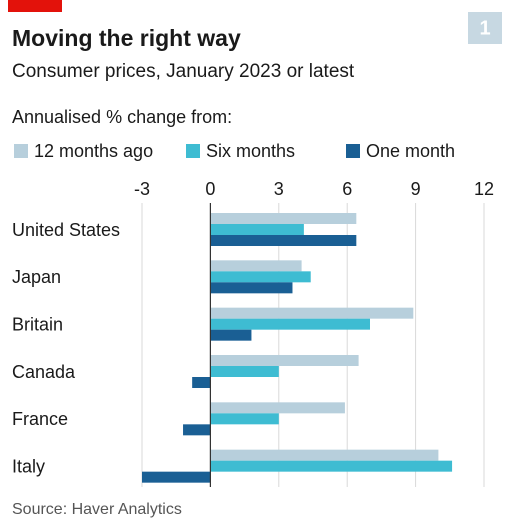  Describe the element at coordinates (66, 230) in the screenshot. I see `y-tick-label: United States` at that location.